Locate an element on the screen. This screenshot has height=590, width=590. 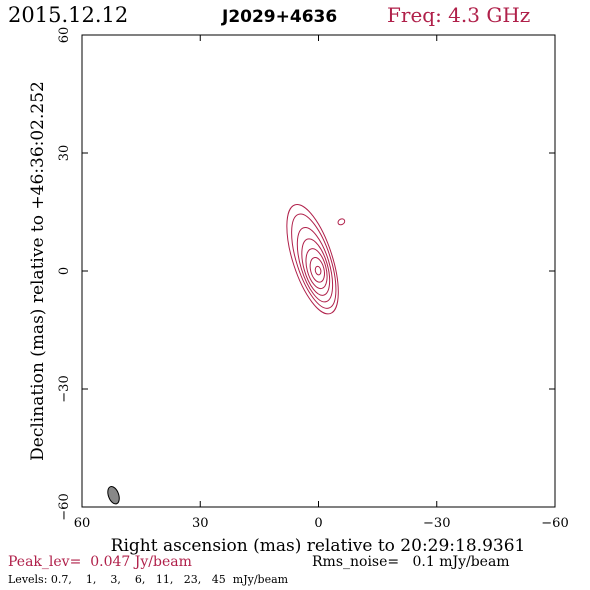
peak-level: Peak_lev= 0.047 Jy/beam is located at coordinates (100, 562).